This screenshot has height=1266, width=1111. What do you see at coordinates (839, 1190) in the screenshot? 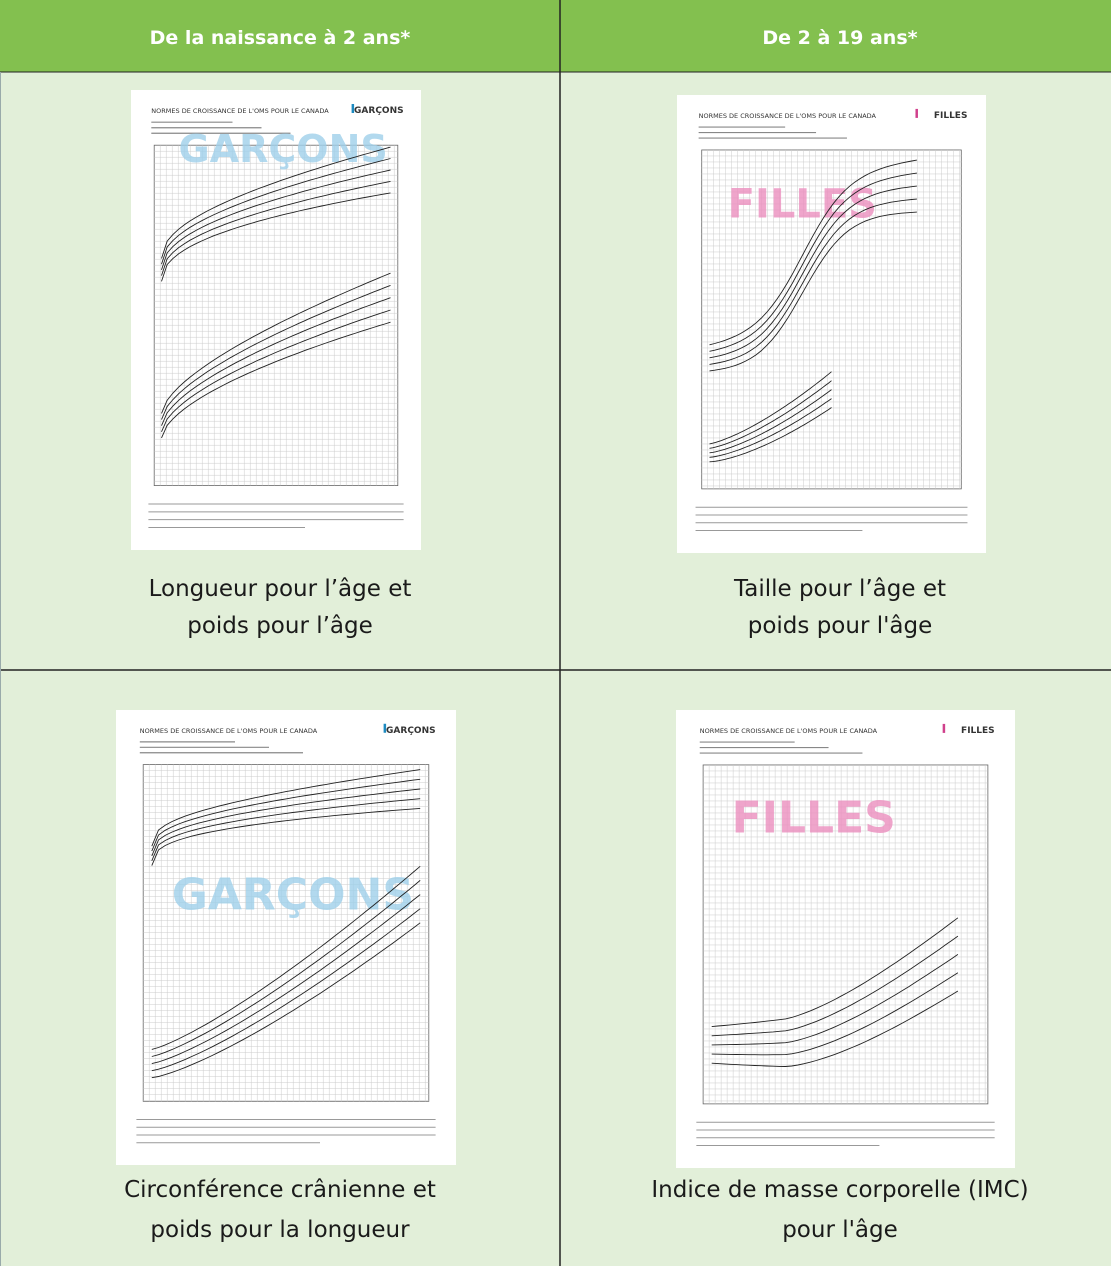
I see `caption-line: Indice de masse corporelle (IMC)` at bounding box center [839, 1190].